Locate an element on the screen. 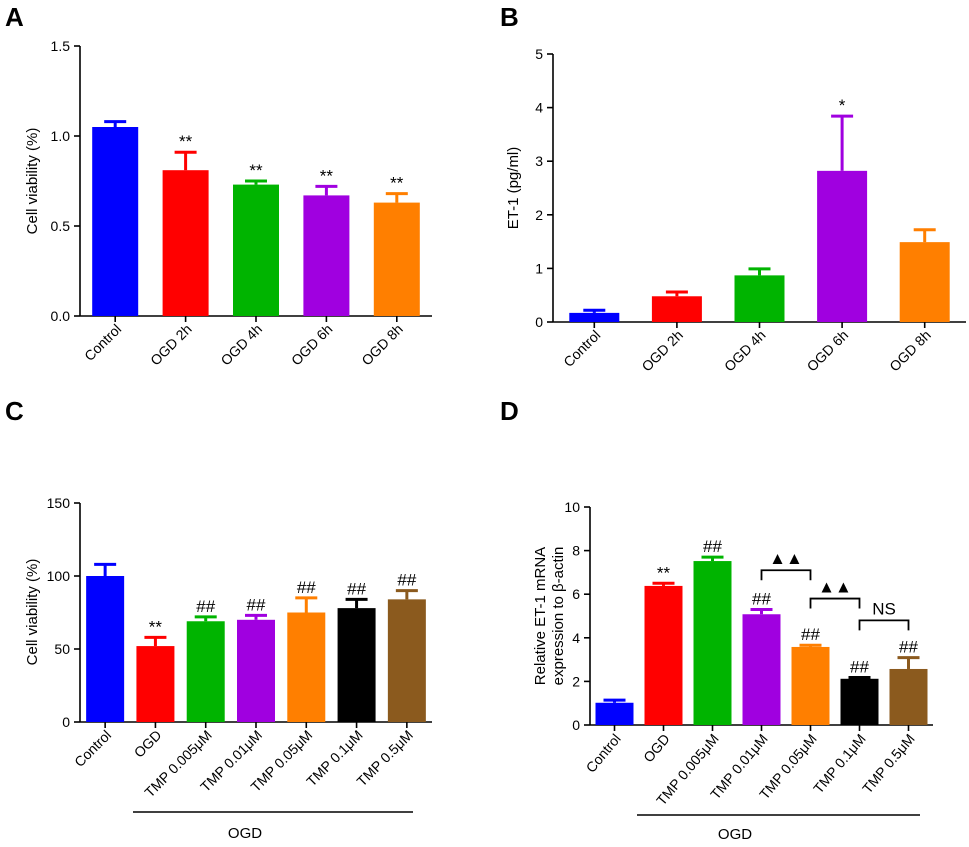 The image size is (969, 847). y-tick-label: 8 is located at coordinates (576, 551).